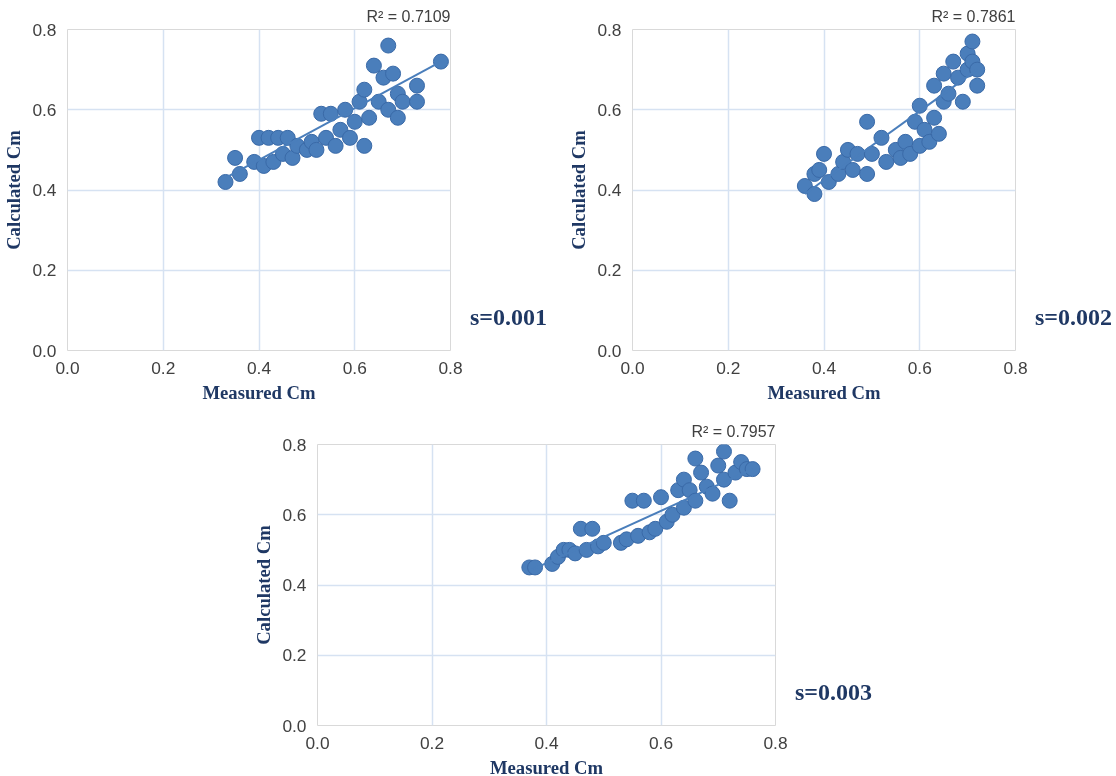  What do you see at coordinates (408, 16) in the screenshot?
I see `text: R² = 0.7109` at bounding box center [408, 16].